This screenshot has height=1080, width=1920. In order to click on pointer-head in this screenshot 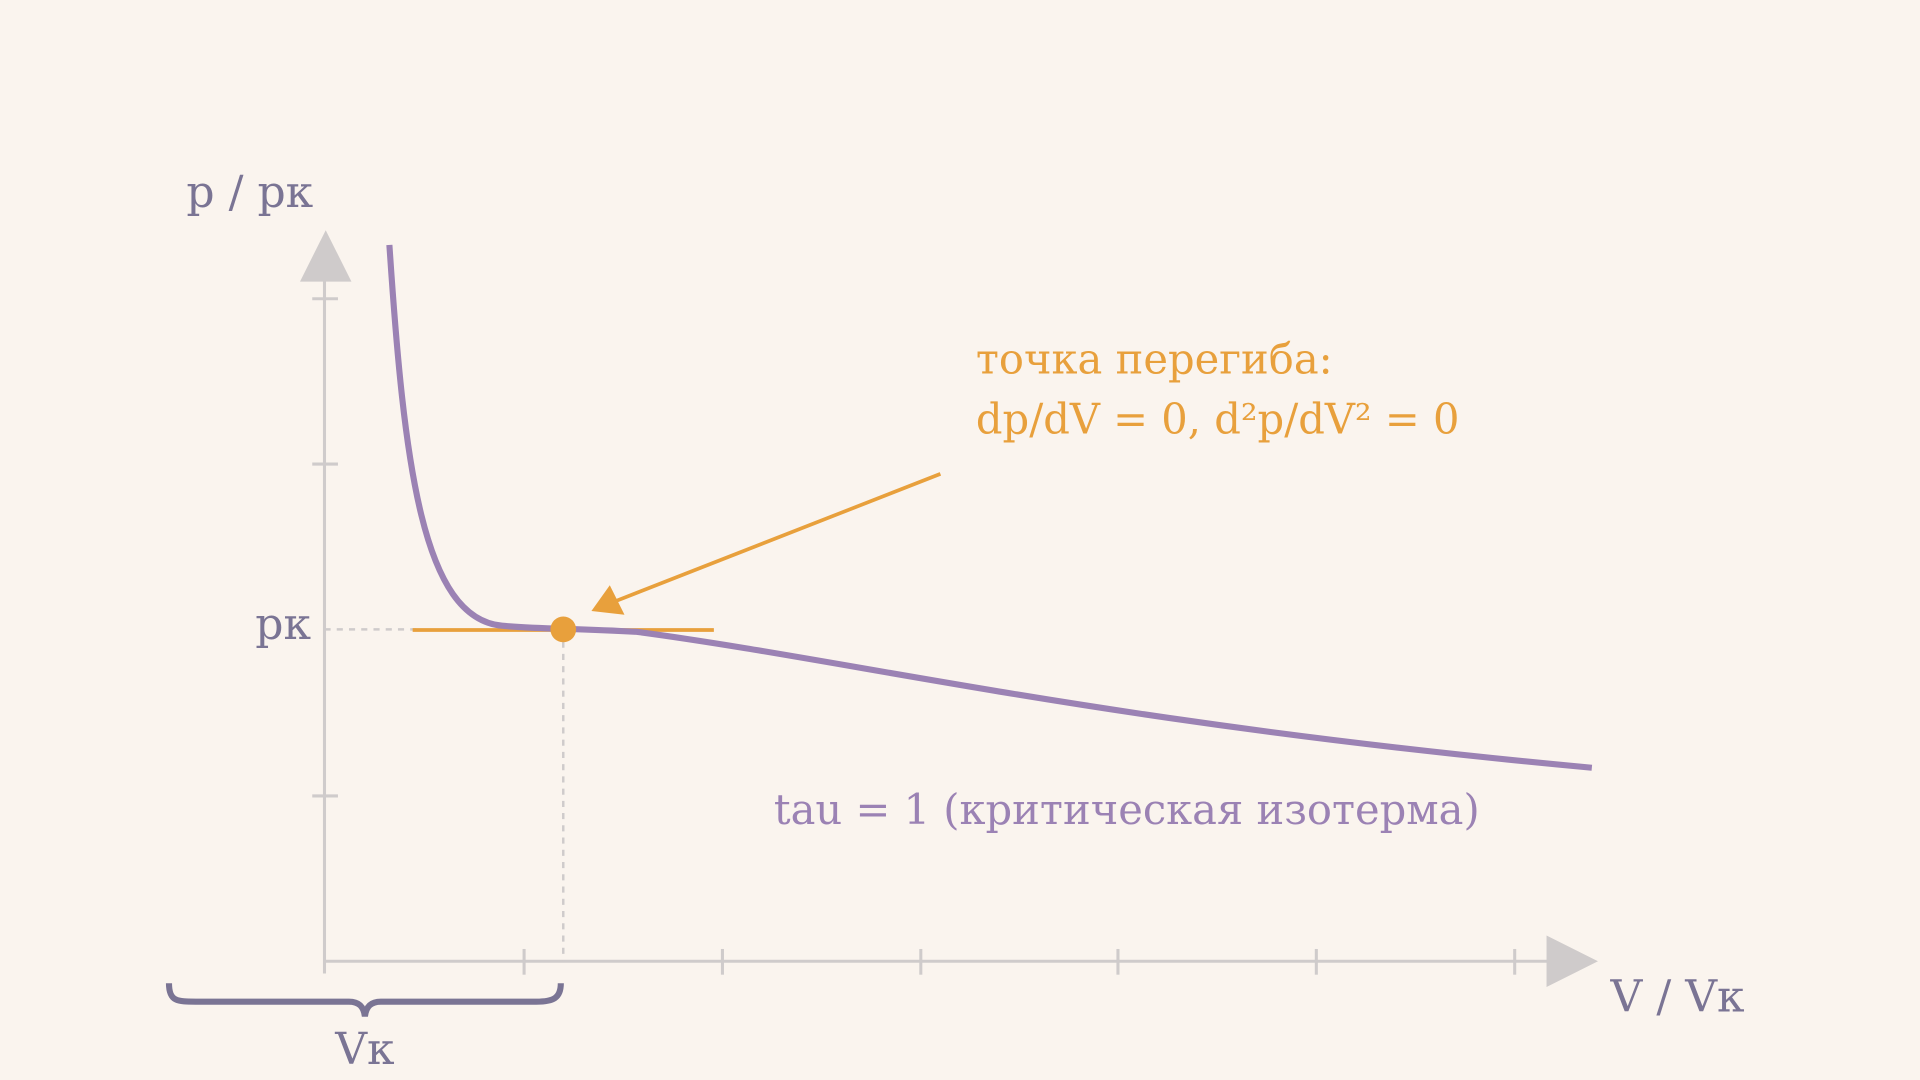, I will do `click(608, 600)`.